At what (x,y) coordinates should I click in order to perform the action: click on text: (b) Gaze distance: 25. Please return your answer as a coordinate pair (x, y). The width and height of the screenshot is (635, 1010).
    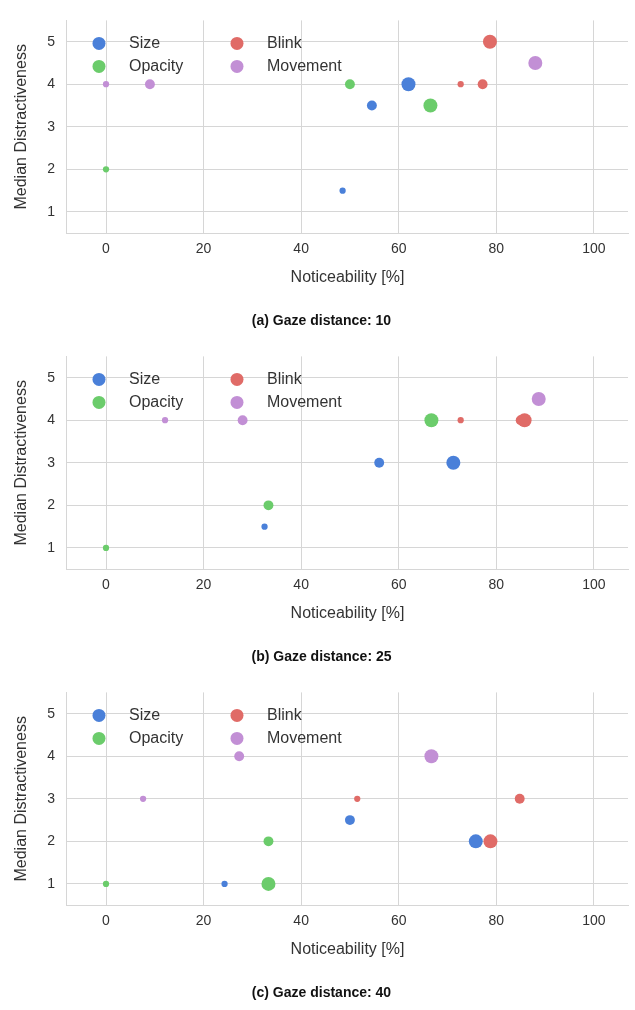
    Looking at the image, I should click on (321, 656).